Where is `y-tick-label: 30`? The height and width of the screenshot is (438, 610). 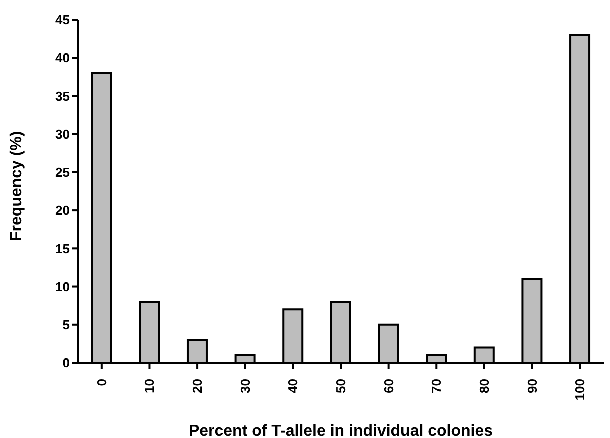 y-tick-label: 30 is located at coordinates (63, 134).